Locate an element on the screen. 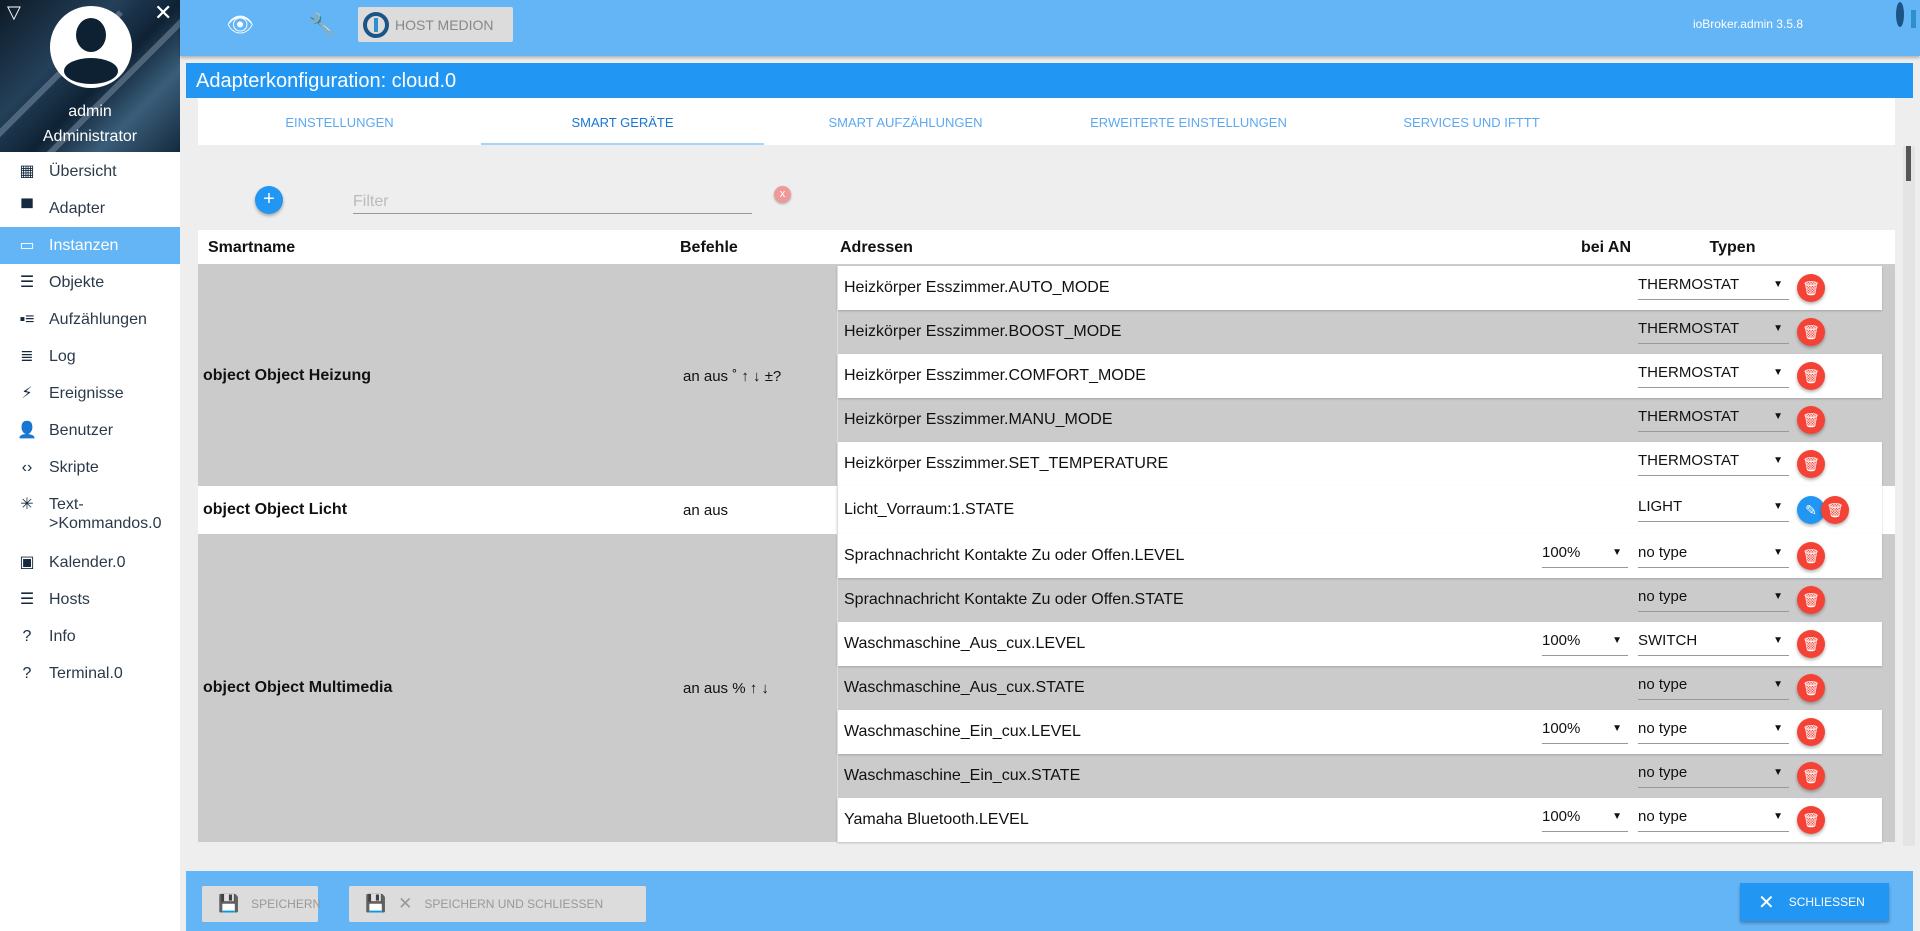  sidebar-item-label: Info is located at coordinates (62, 636).